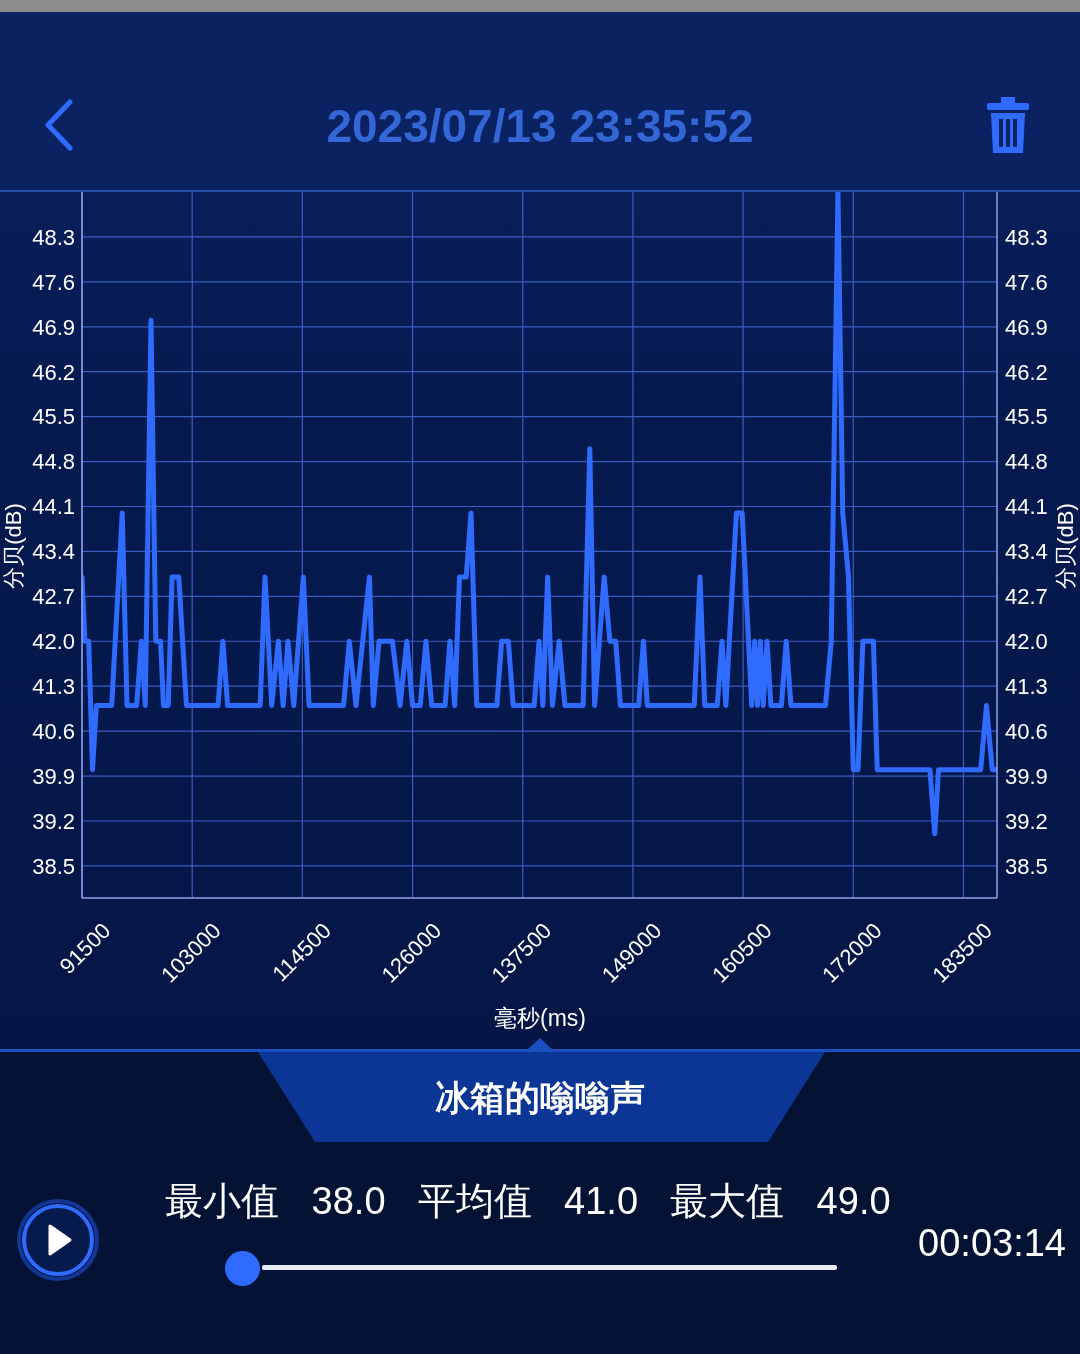  Describe the element at coordinates (992, 1243) in the screenshot. I see `text: 00:03:14` at that location.